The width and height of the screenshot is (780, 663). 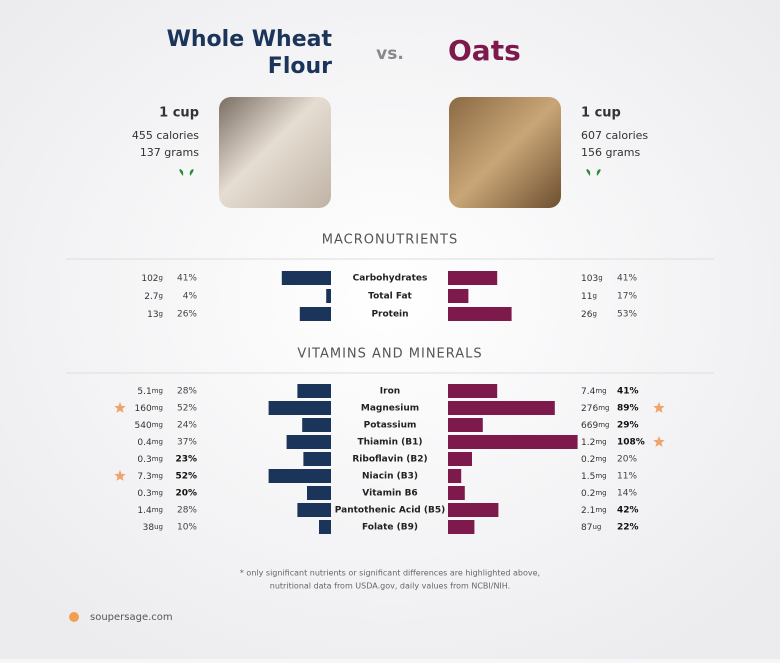 What do you see at coordinates (588, 392) in the screenshot?
I see `amount-value: 7.4` at bounding box center [588, 392].